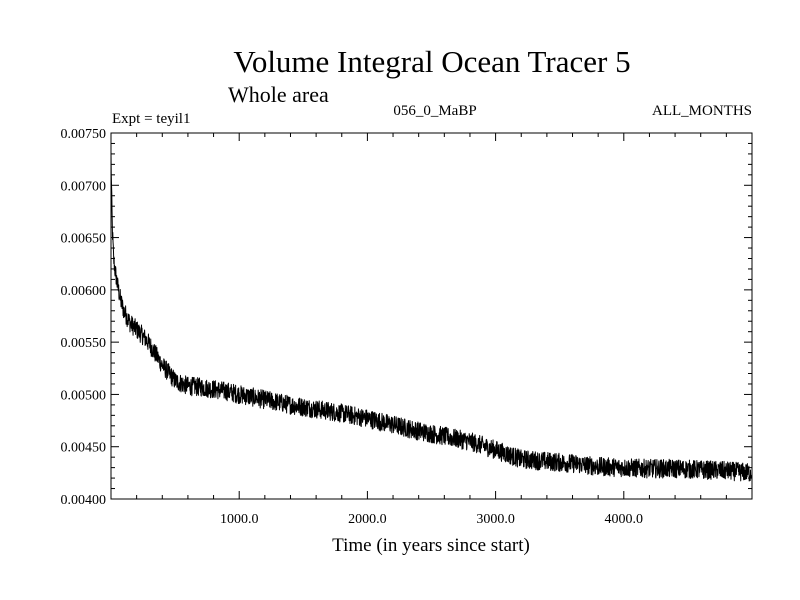 The image size is (800, 600). Describe the element at coordinates (151, 119) in the screenshot. I see `header-left: Expt = teyil1` at that location.